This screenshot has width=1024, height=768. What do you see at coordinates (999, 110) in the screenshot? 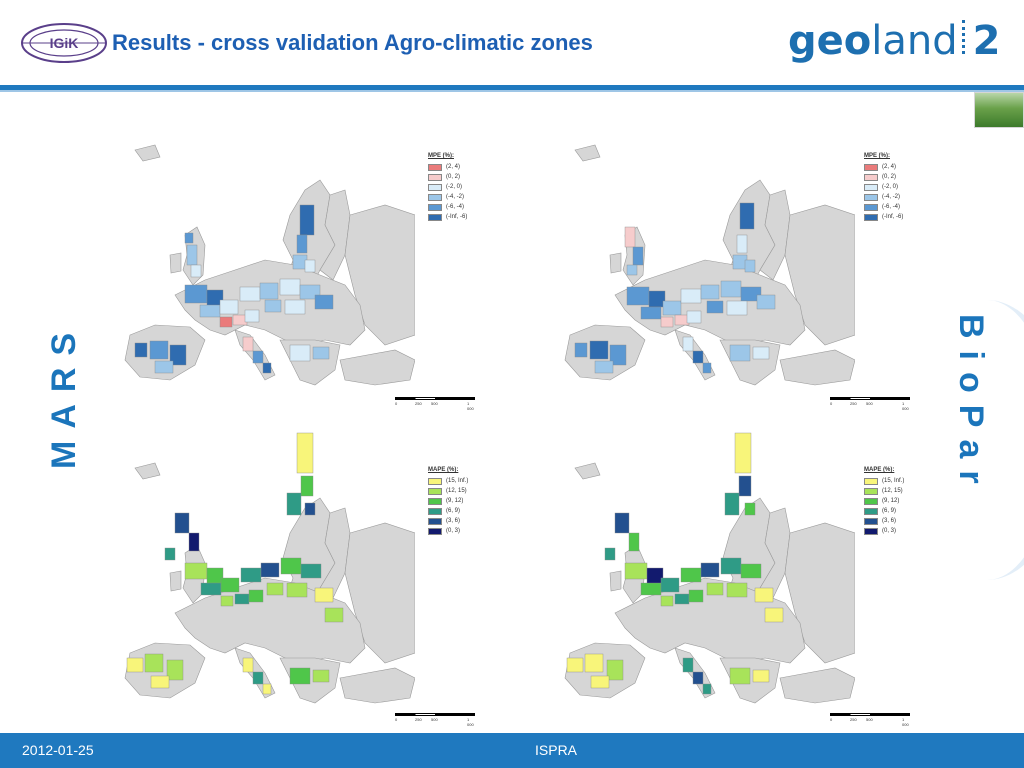
I see `forest-thumbnail` at bounding box center [999, 110].